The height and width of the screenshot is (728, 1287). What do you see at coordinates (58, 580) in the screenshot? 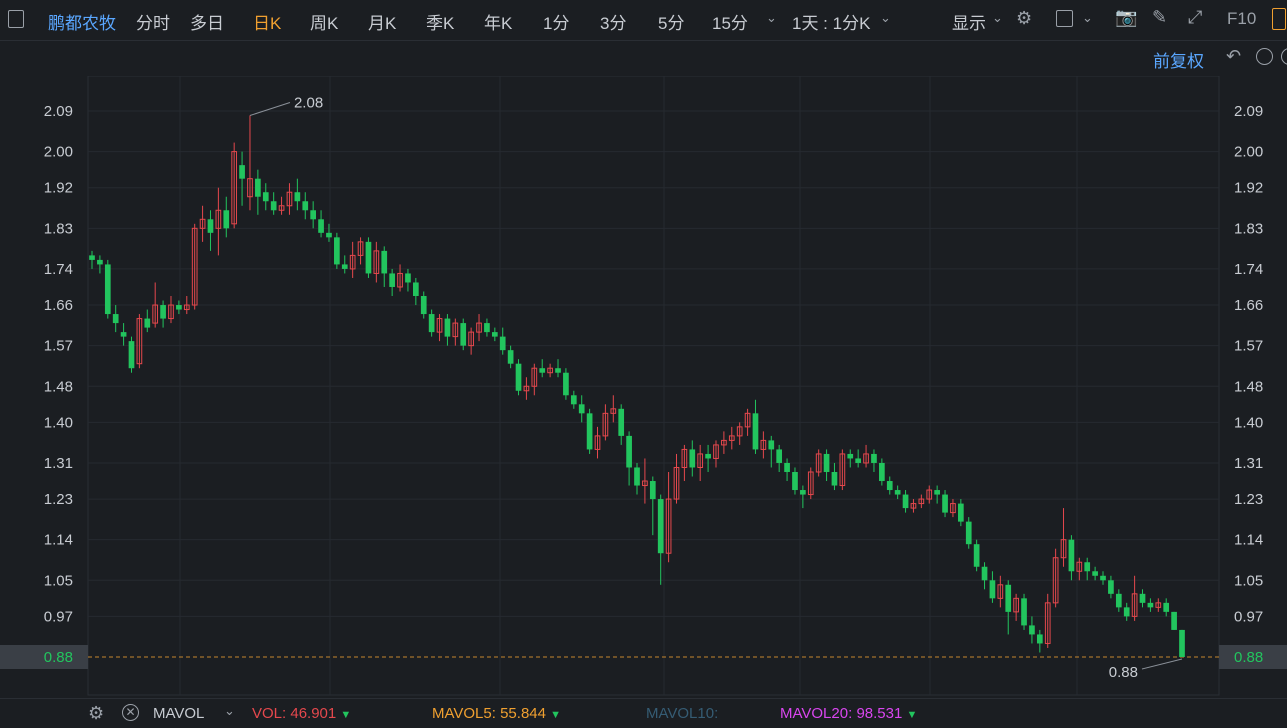
I see `y-tick-label-left: 1.05` at bounding box center [58, 580].